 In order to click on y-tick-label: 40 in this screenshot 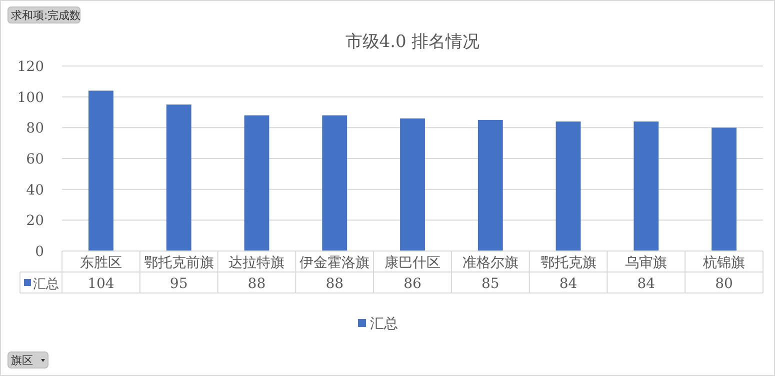, I will do `click(35, 190)`.